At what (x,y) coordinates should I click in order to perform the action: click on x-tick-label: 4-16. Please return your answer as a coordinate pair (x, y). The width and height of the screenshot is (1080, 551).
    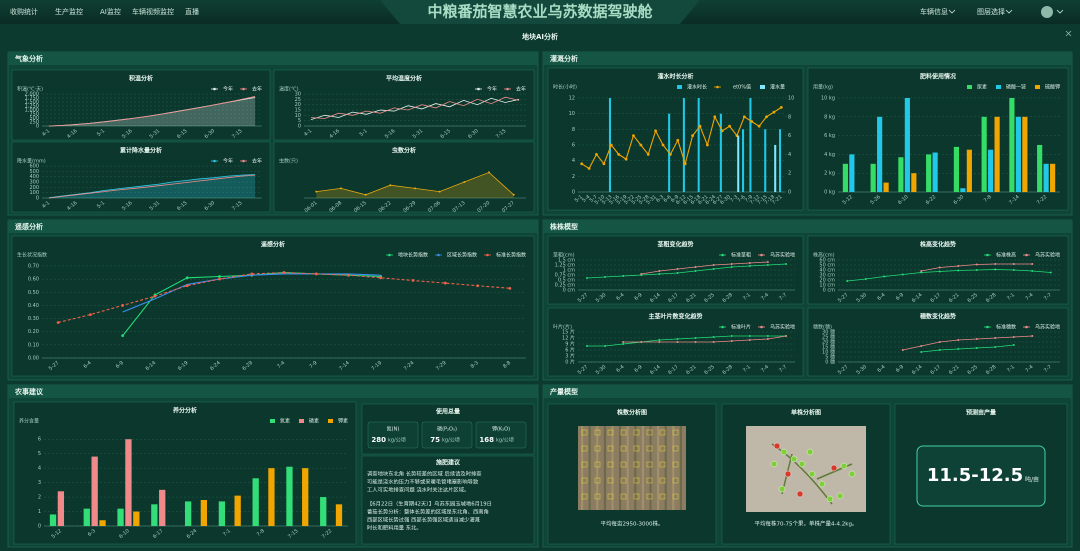
    Looking at the image, I should click on (334, 134).